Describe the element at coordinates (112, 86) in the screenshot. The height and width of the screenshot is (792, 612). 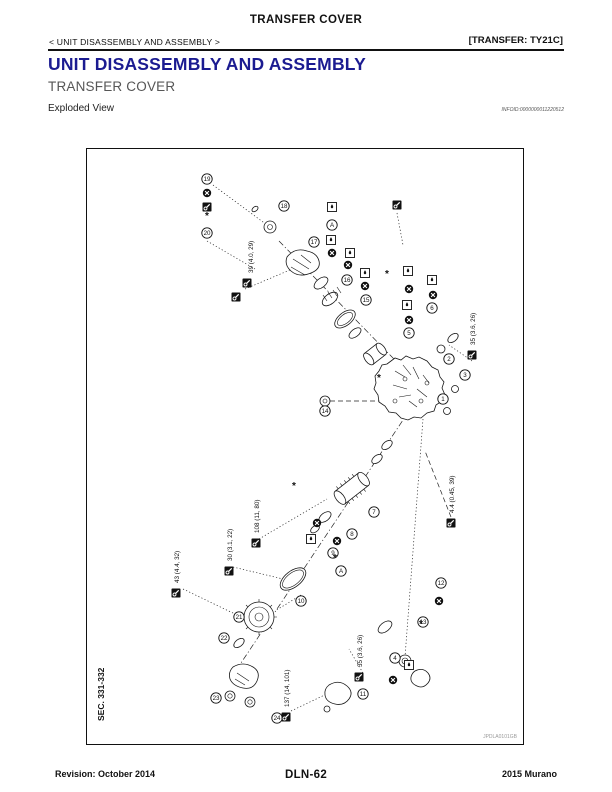
I see `section-subtitle: TRANSFER COVER` at that location.